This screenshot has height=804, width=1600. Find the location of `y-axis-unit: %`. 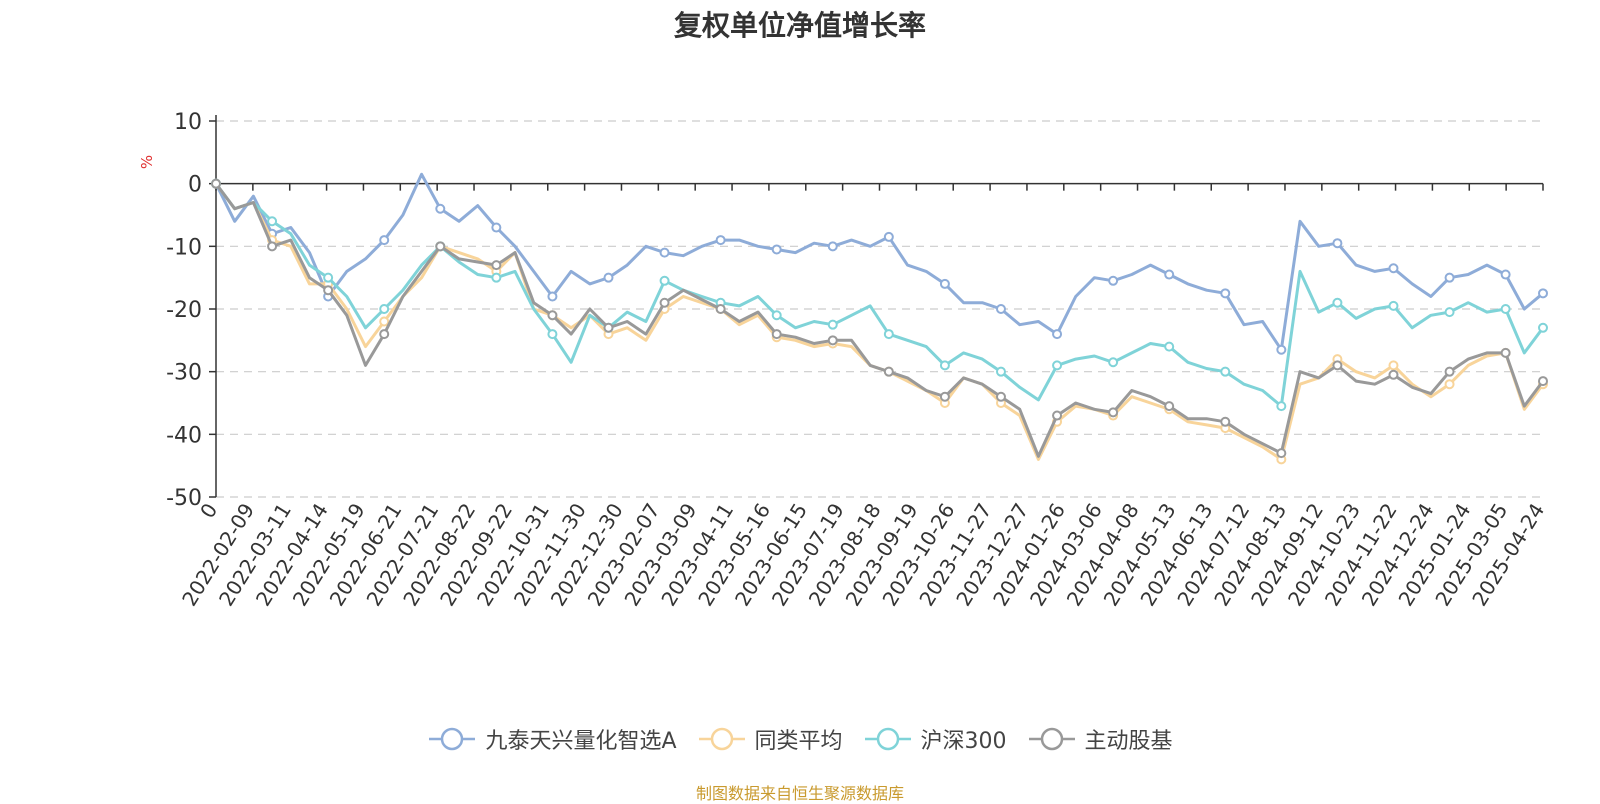

y-axis-unit: % is located at coordinates (147, 162).